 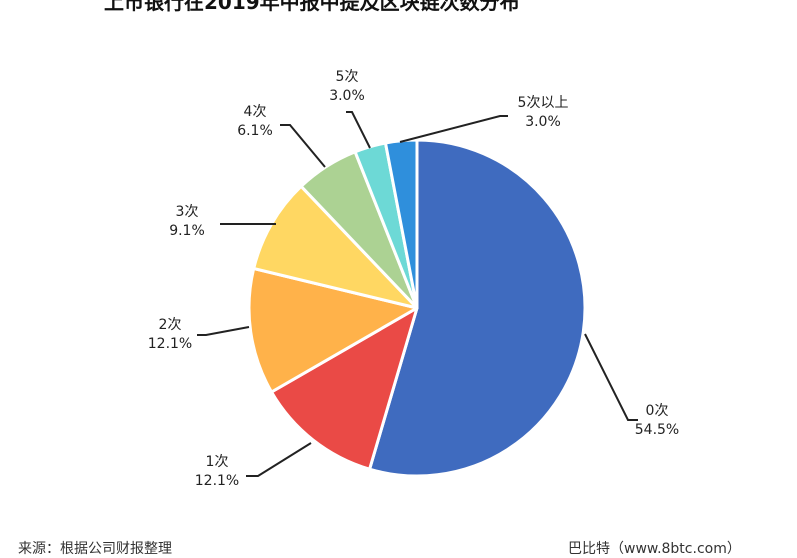 What do you see at coordinates (95, 549) in the screenshot?
I see `source-note: 来源：根据公司财报整理` at bounding box center [95, 549].